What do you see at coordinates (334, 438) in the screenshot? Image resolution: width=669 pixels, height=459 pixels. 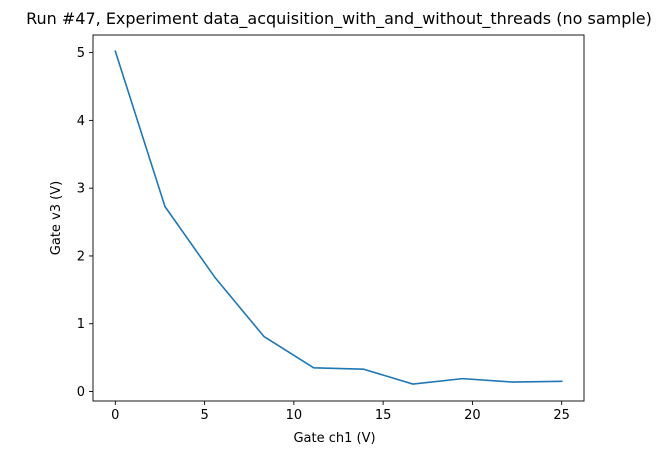 I see `x-axis-label: Gate ch1 (V)` at bounding box center [334, 438].